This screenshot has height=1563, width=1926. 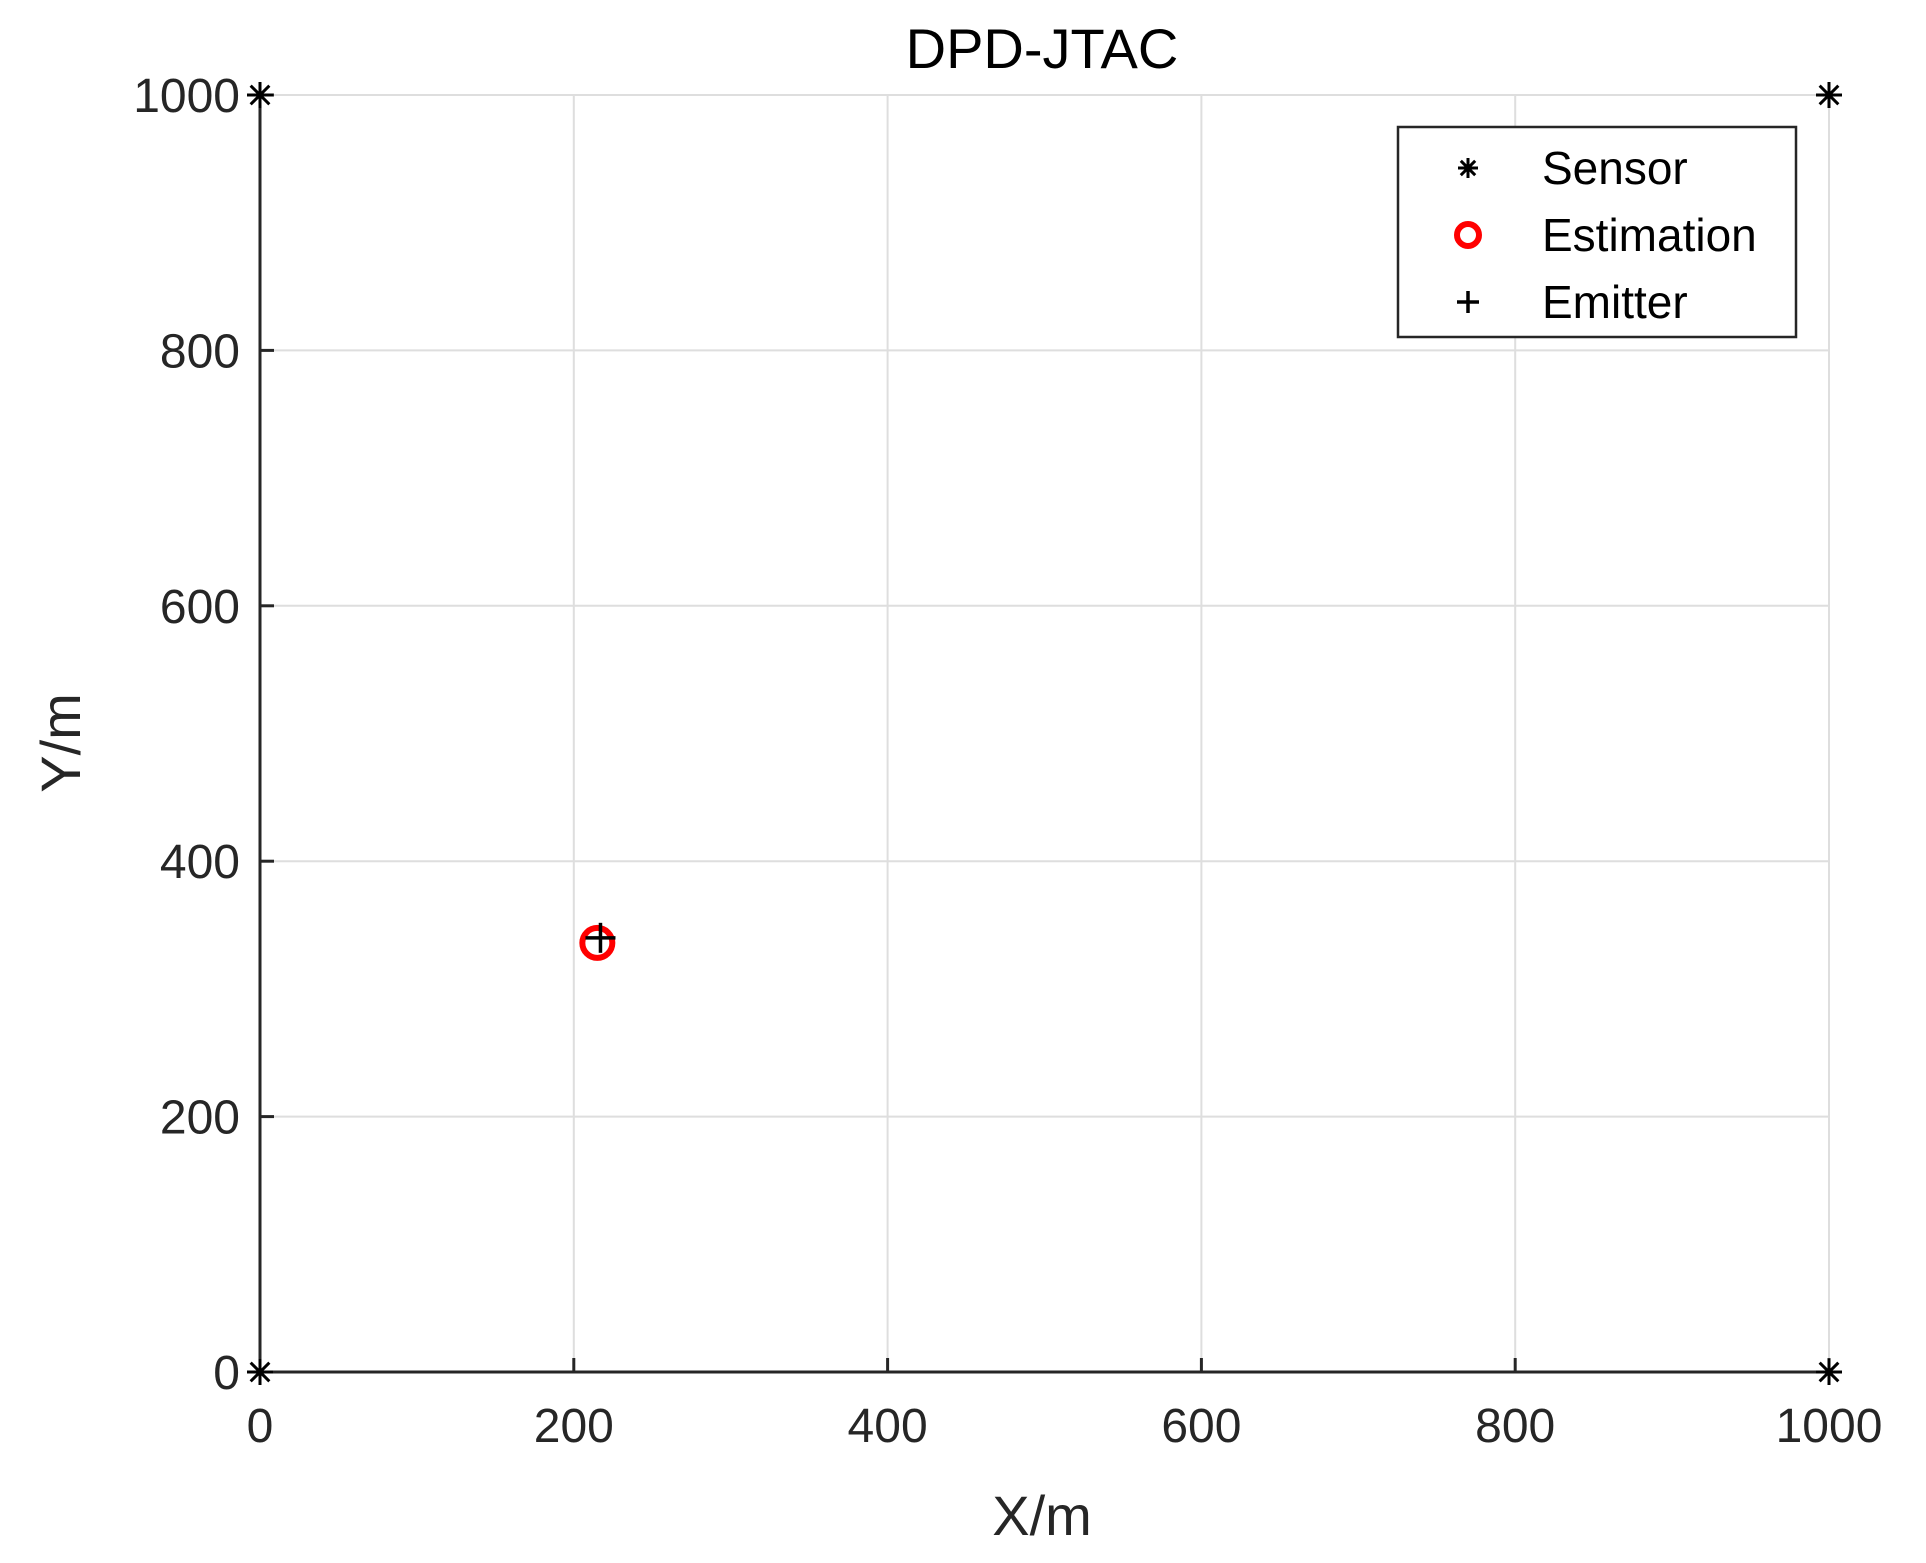 What do you see at coordinates (574, 1426) in the screenshot?
I see `x-tick-label: 200` at bounding box center [574, 1426].